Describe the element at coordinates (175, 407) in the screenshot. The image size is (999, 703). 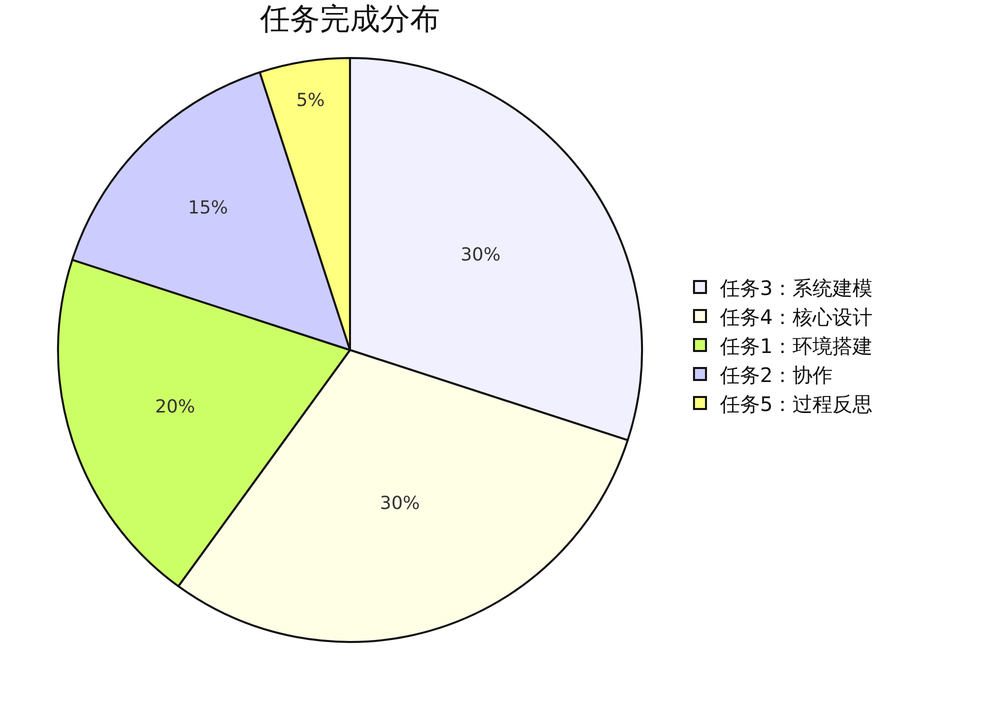
I see `data-label: 20%` at that location.